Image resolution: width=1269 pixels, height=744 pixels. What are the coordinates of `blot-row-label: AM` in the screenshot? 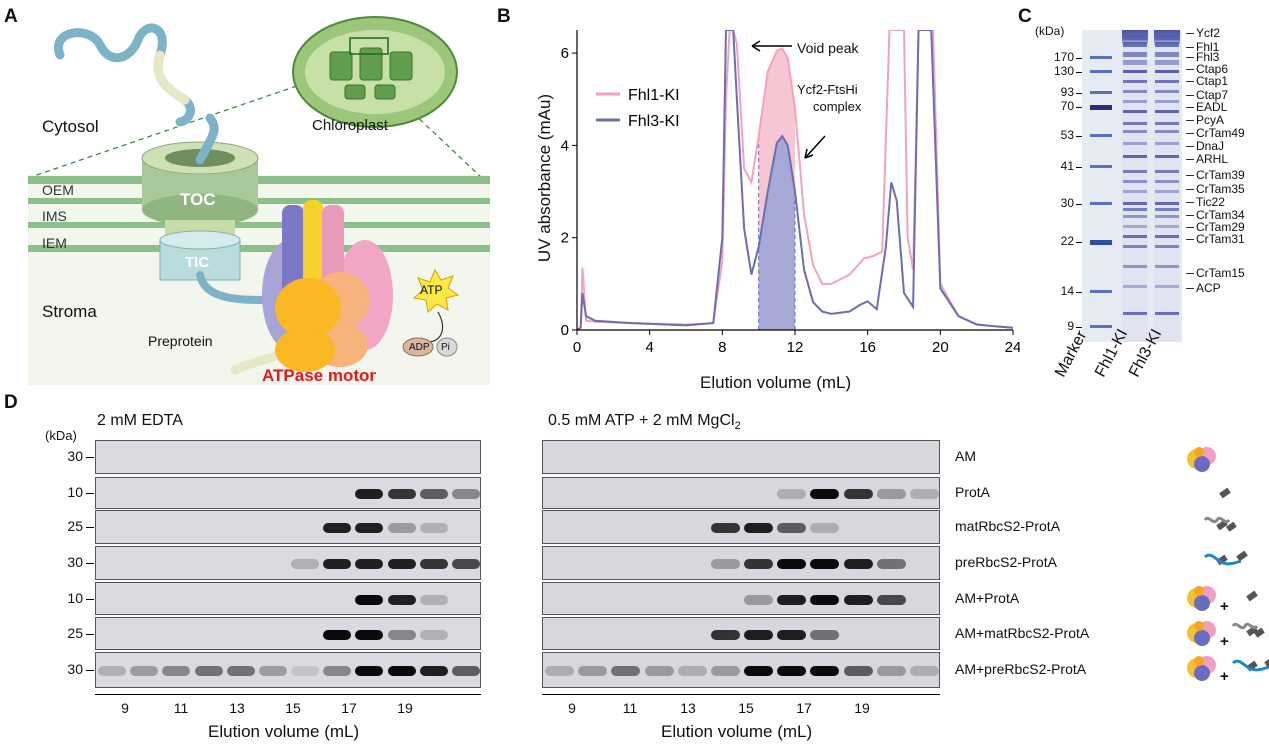 It's located at (965, 456).